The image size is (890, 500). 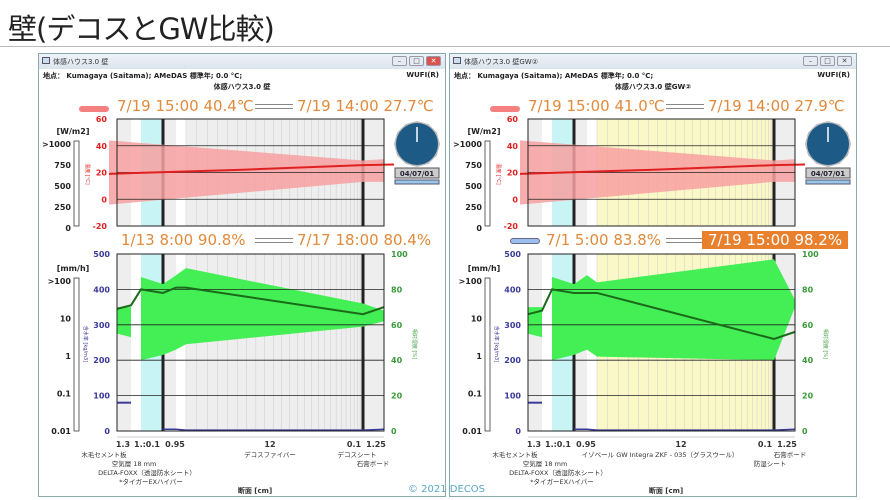 What do you see at coordinates (397, 325) in the screenshot?
I see `rh-tick-label: 60` at bounding box center [397, 325].